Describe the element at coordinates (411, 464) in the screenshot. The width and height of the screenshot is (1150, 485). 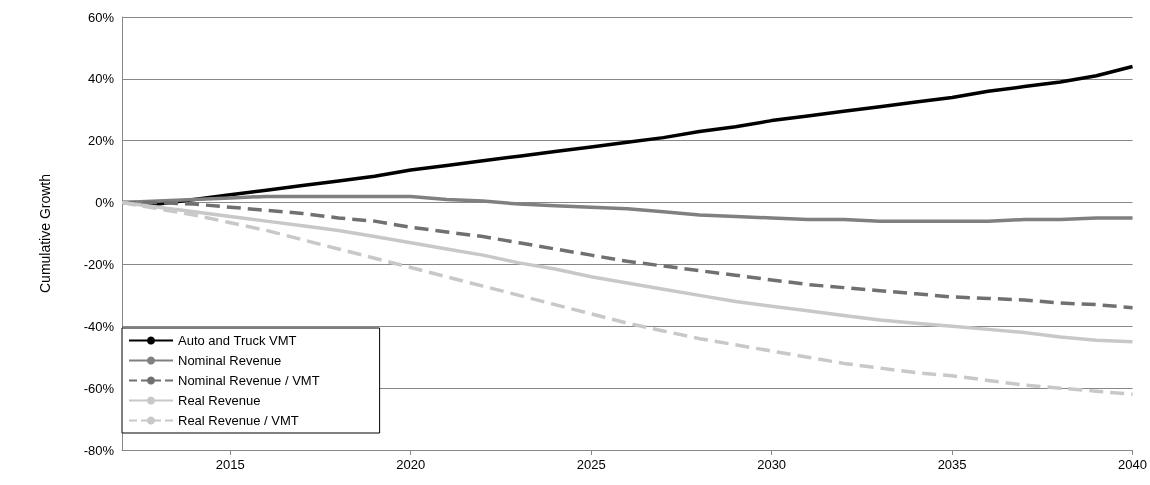
I see `x-tick-label: 2020` at that location.